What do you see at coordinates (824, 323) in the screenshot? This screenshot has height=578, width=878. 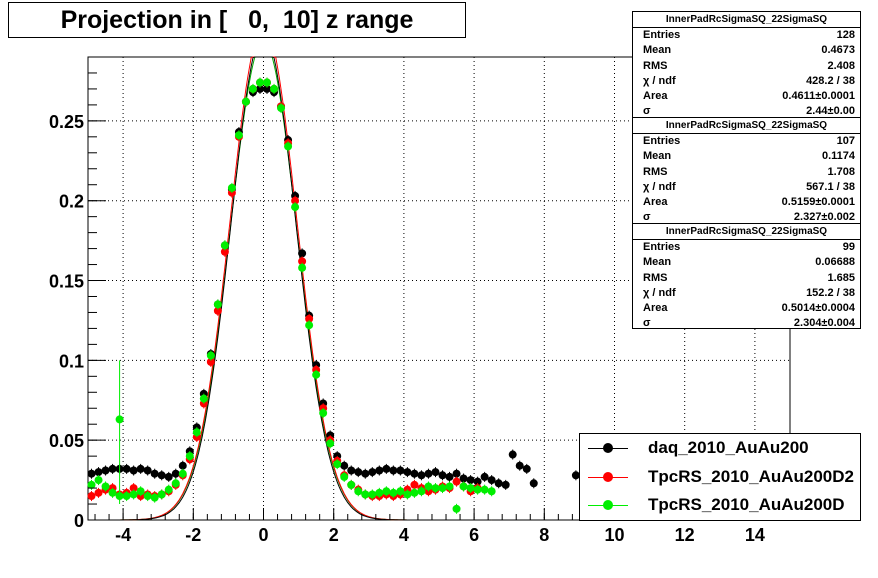 I see `stat-value: 2.304±0.004` at bounding box center [824, 323].